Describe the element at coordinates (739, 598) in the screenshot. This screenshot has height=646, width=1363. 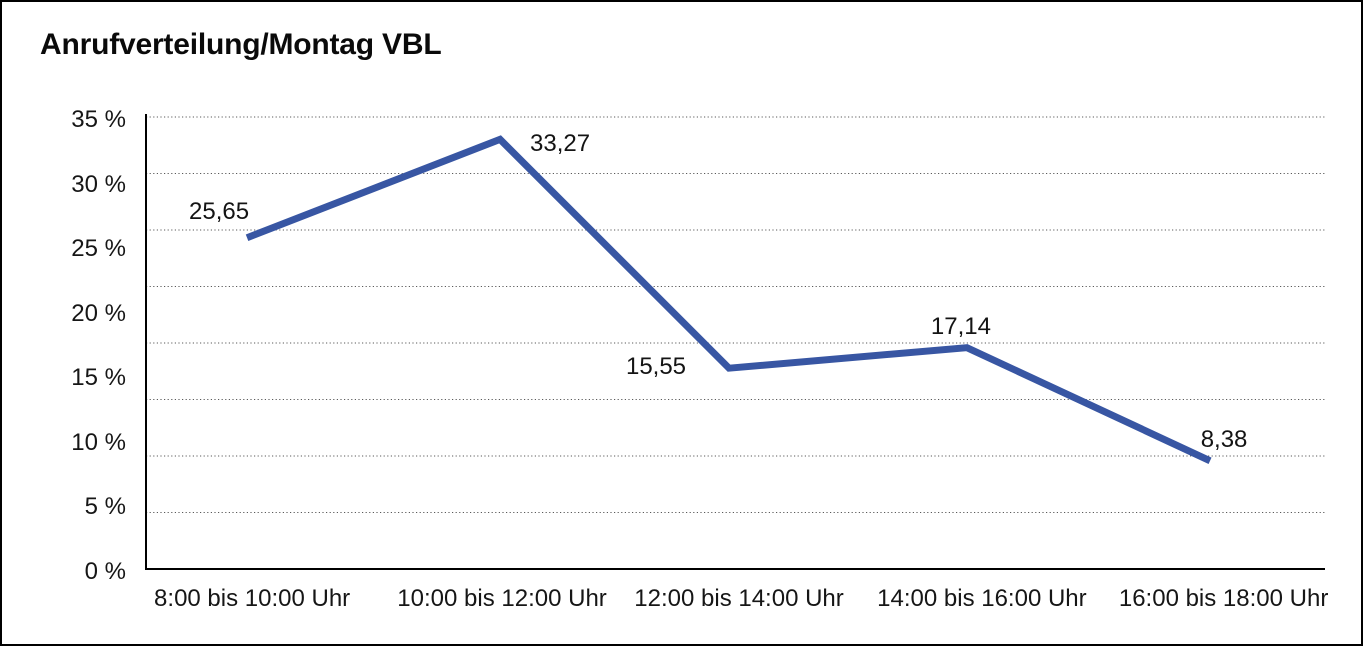
I see `x-category-label: 12:00 bis 14:00 Uhr` at that location.